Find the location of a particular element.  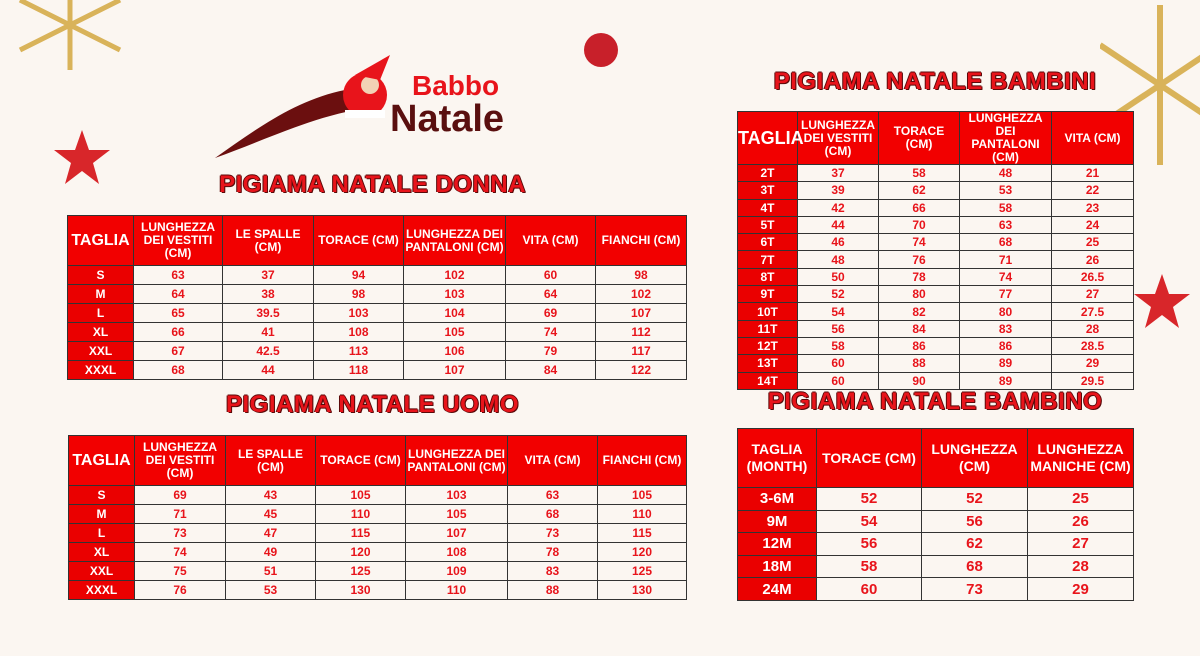

table-row: 18M 58 68 28 is located at coordinates (935, 566).